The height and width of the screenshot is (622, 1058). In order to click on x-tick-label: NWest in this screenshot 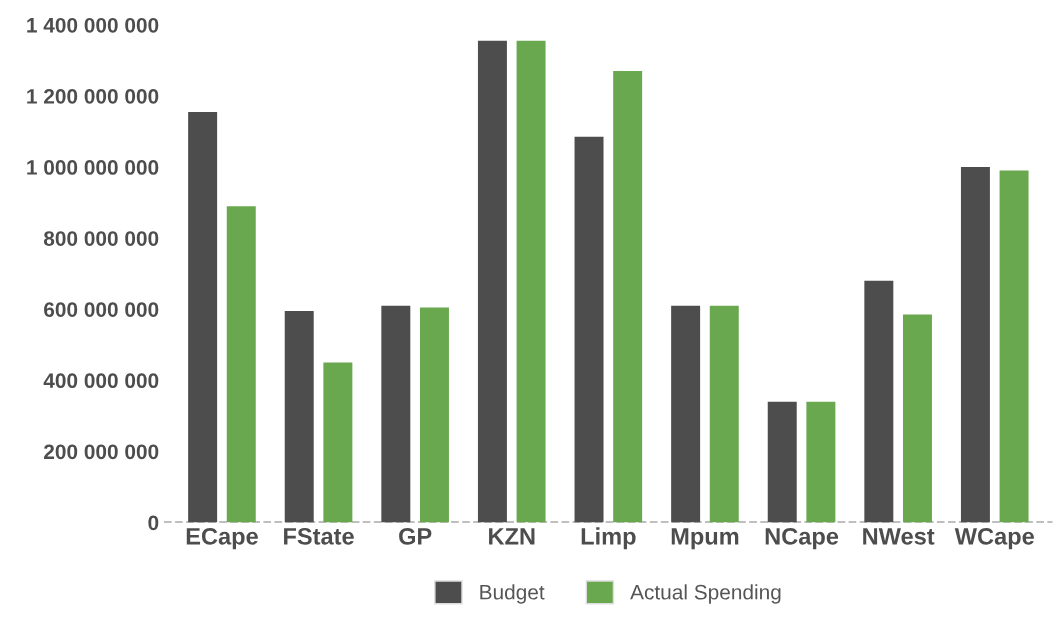, I will do `click(899, 536)`.